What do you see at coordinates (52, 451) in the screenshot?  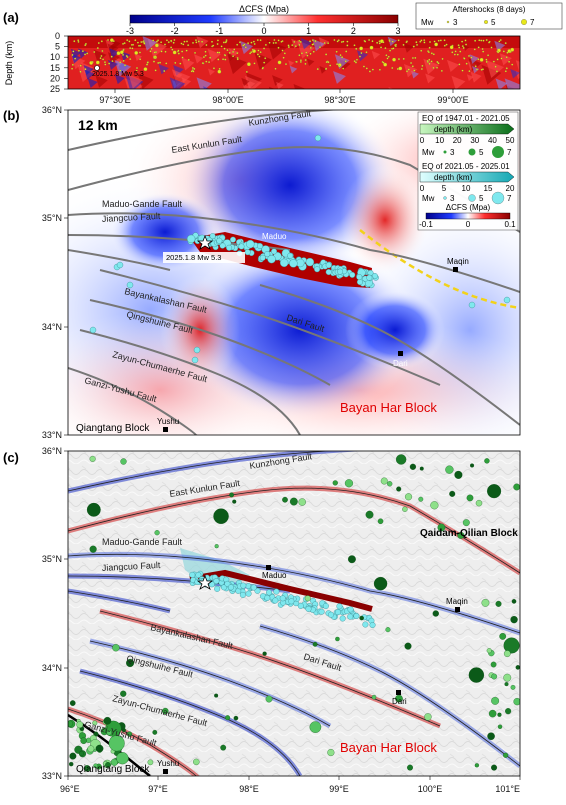 I see `c-ytick: 36°N` at bounding box center [52, 451].